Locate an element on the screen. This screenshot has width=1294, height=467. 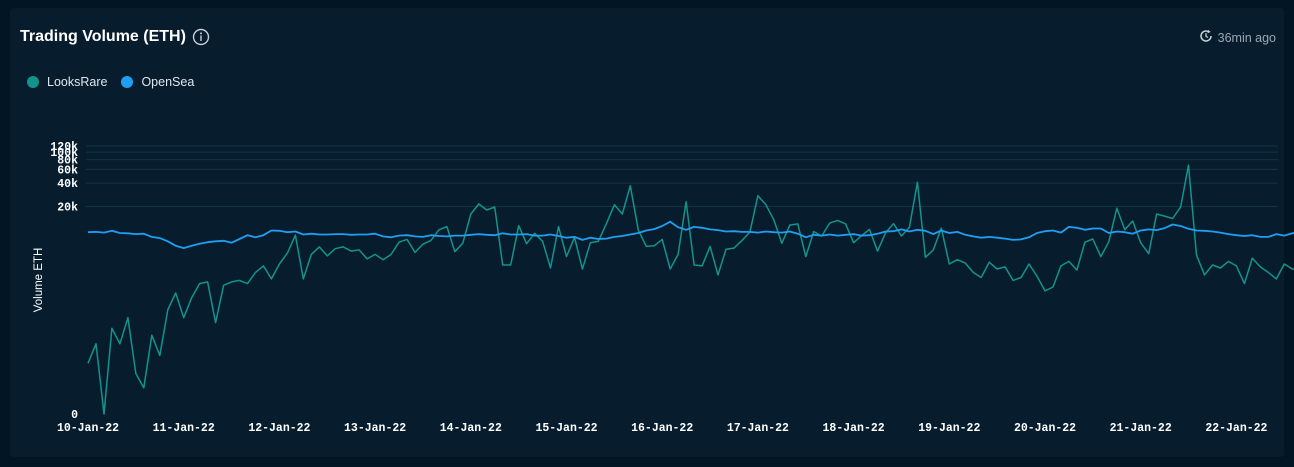
legend-label-opensea: OpenSea is located at coordinates (168, 82).